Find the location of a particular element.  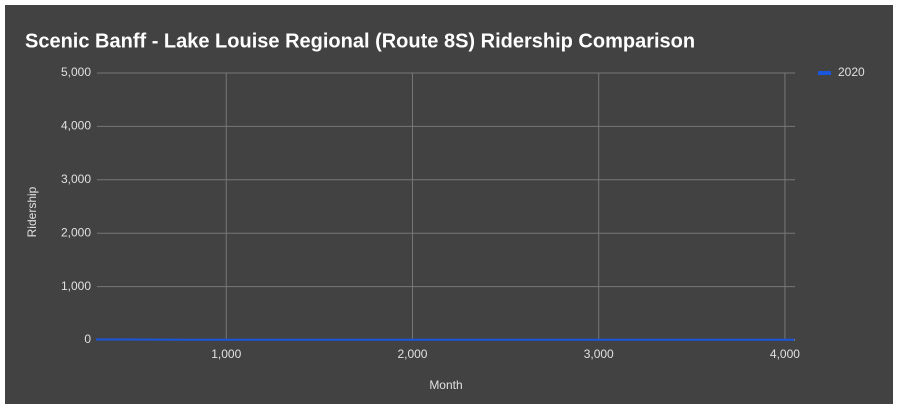

y-tick-label: 1,000 is located at coordinates (76, 286).